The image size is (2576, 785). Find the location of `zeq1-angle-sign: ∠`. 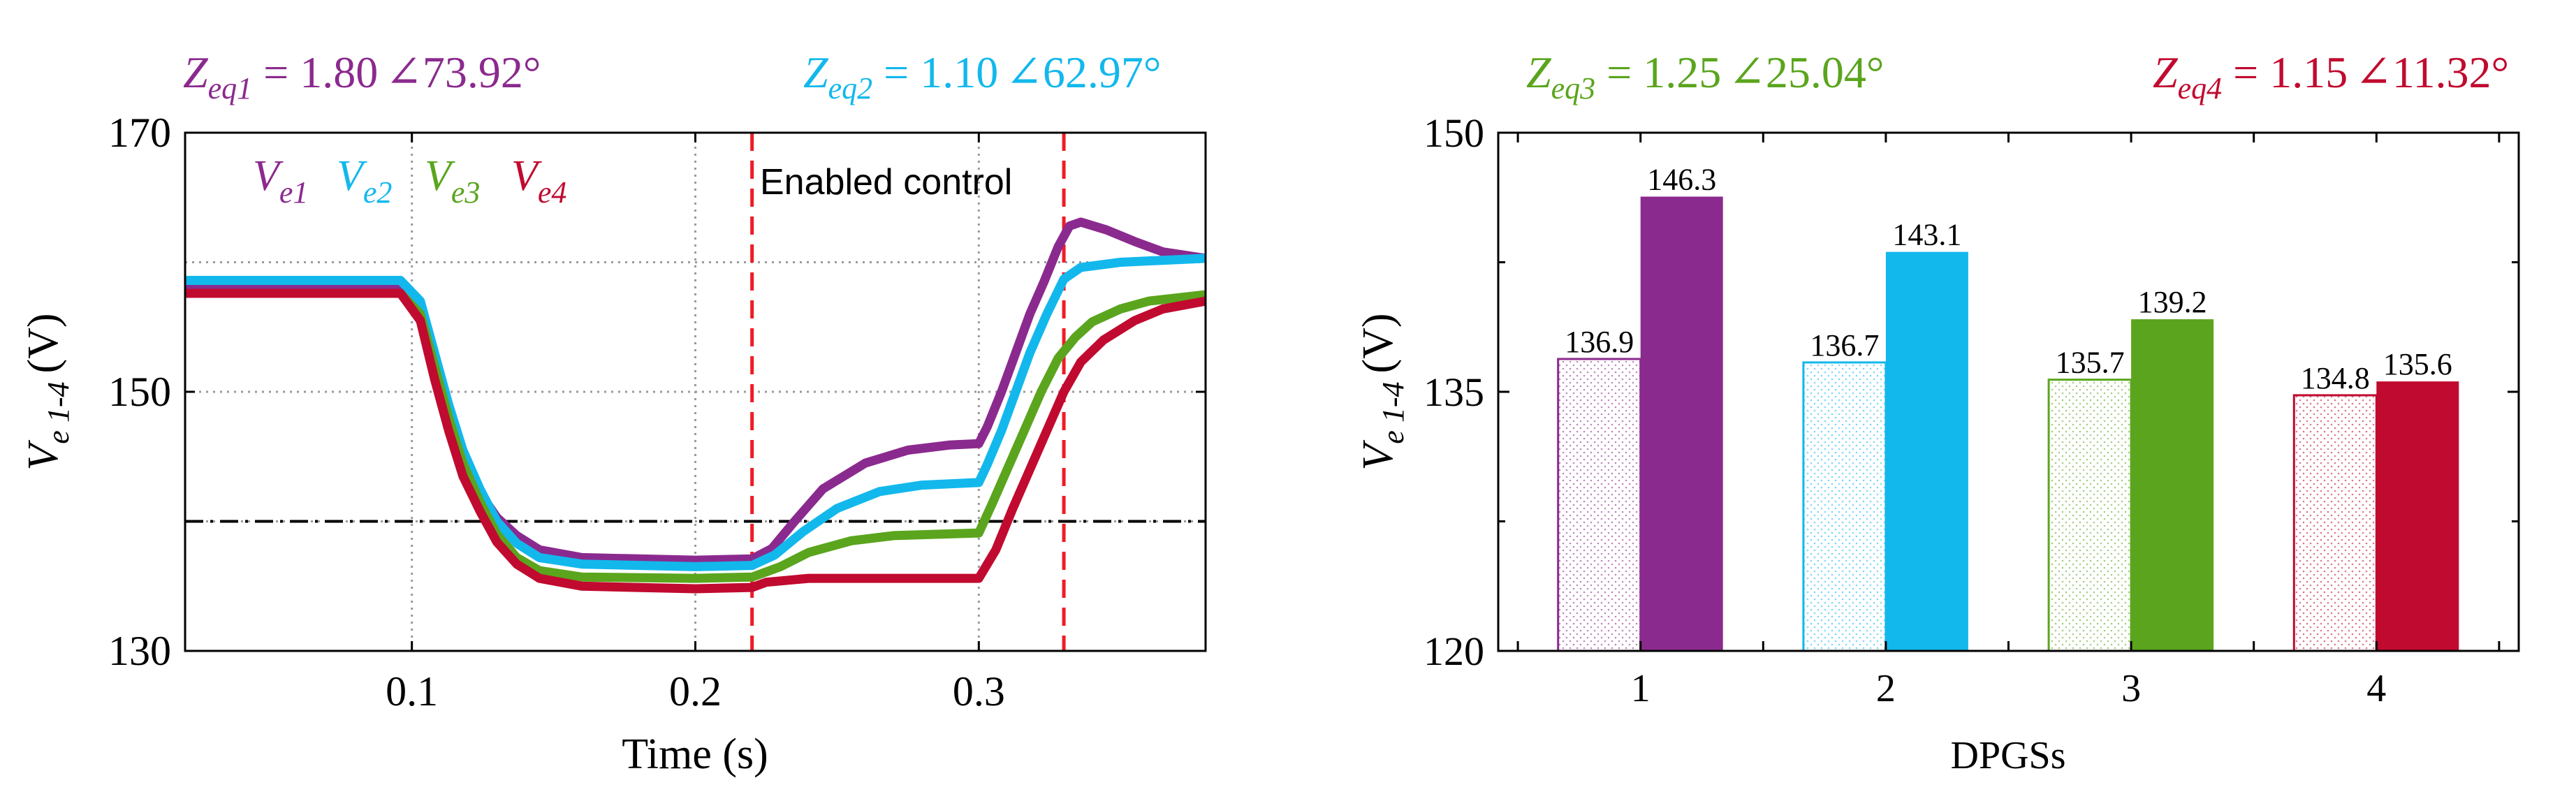

zeq1-angle-sign: ∠ is located at coordinates (404, 72).